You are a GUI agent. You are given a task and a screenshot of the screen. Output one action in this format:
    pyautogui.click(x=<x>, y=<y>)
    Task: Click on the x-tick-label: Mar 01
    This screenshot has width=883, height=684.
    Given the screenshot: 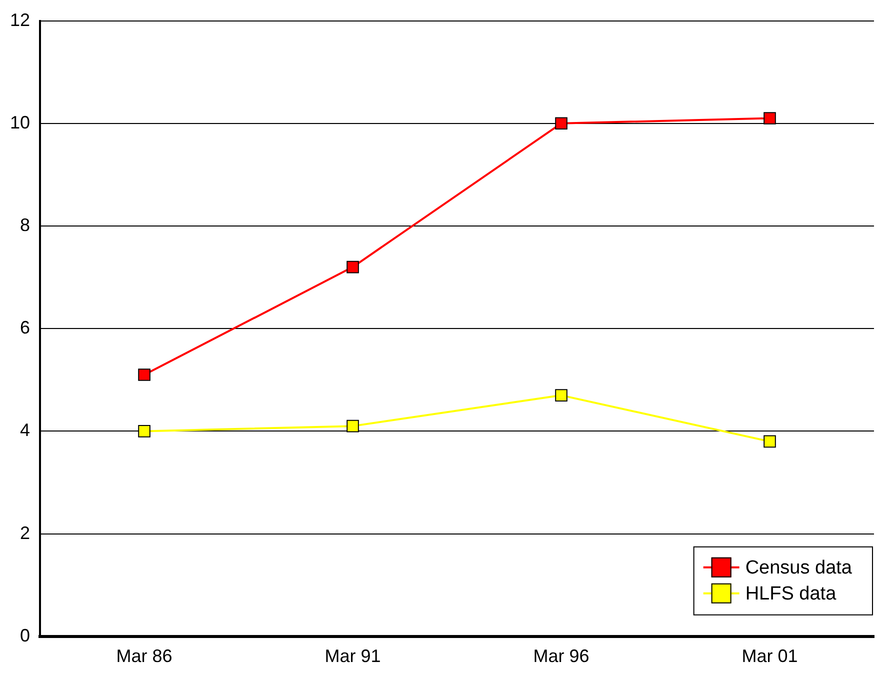 What is the action you would take?
    pyautogui.click(x=770, y=656)
    